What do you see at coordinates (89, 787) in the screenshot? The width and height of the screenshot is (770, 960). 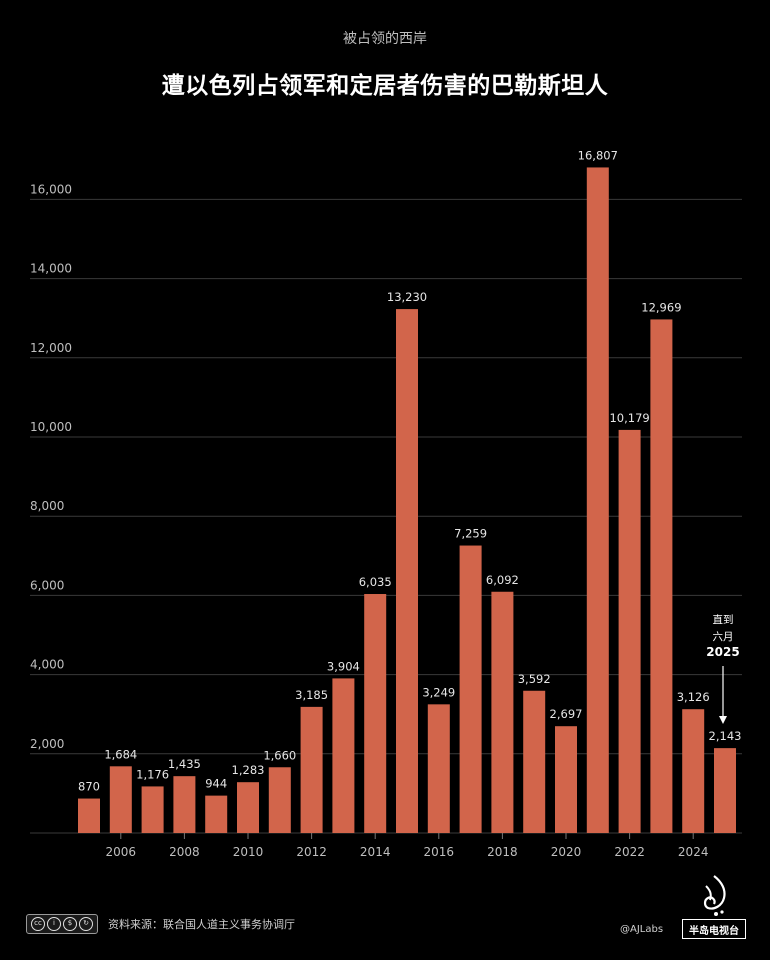 I see `bar-value-label: 870` at bounding box center [89, 787].